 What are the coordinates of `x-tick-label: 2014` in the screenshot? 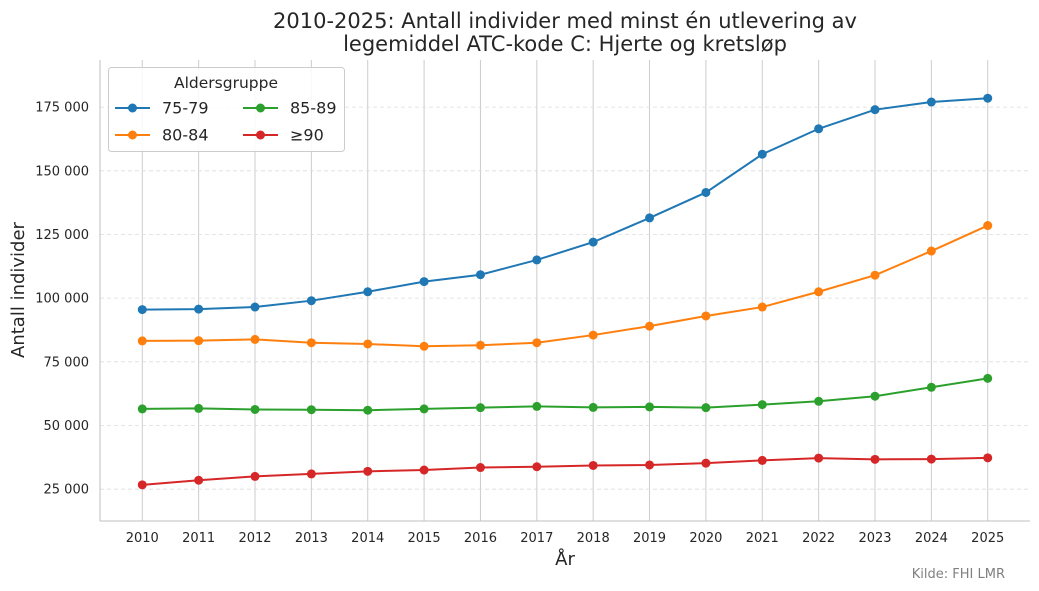 It's located at (367, 538).